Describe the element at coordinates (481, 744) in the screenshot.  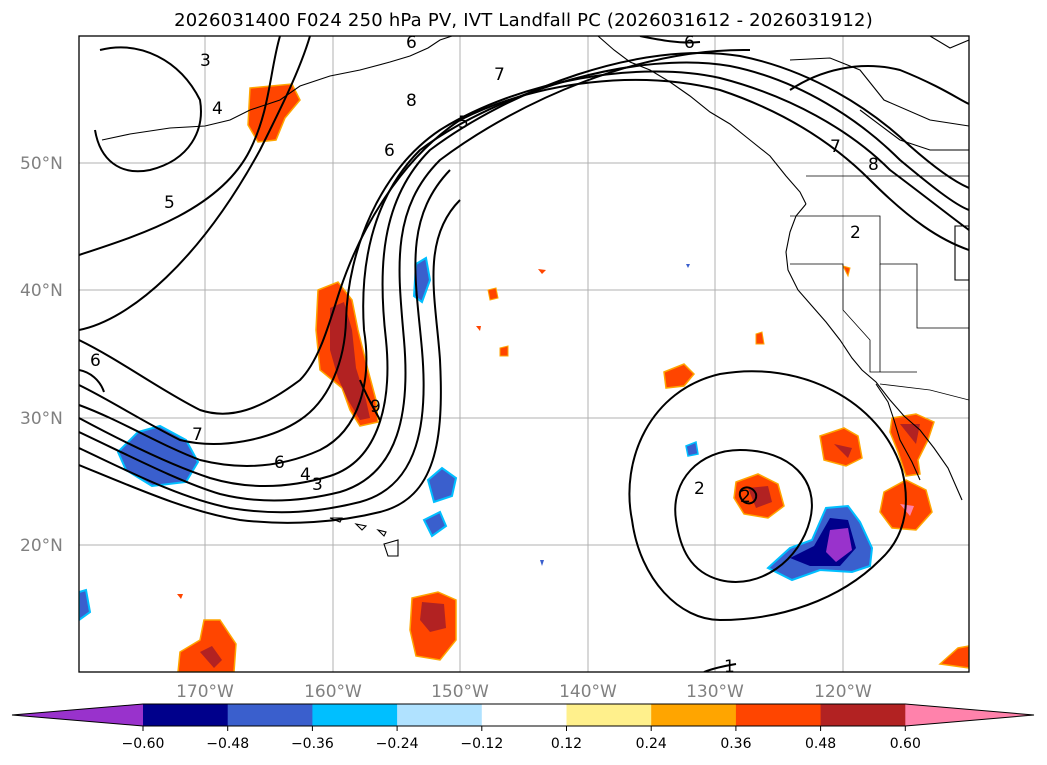
I see `colorbar-tick-label: −0.12` at that location.